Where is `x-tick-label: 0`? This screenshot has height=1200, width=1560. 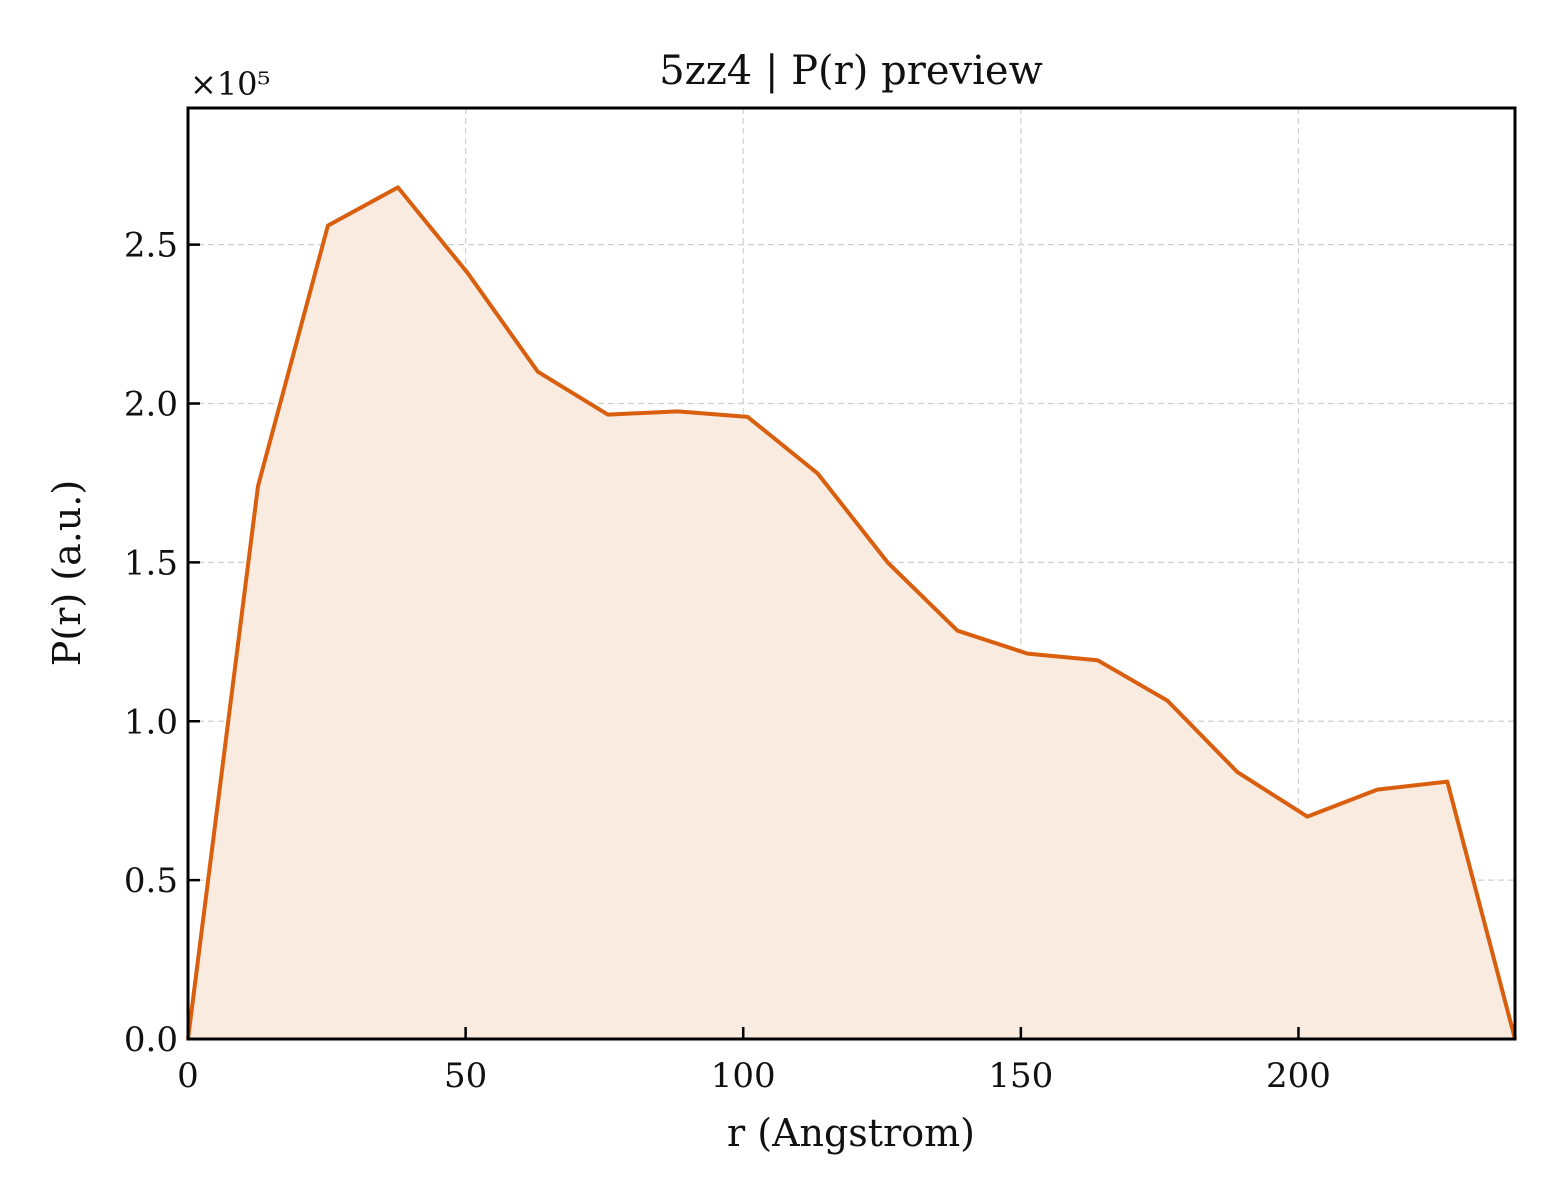 x-tick-label: 0 is located at coordinates (188, 1076).